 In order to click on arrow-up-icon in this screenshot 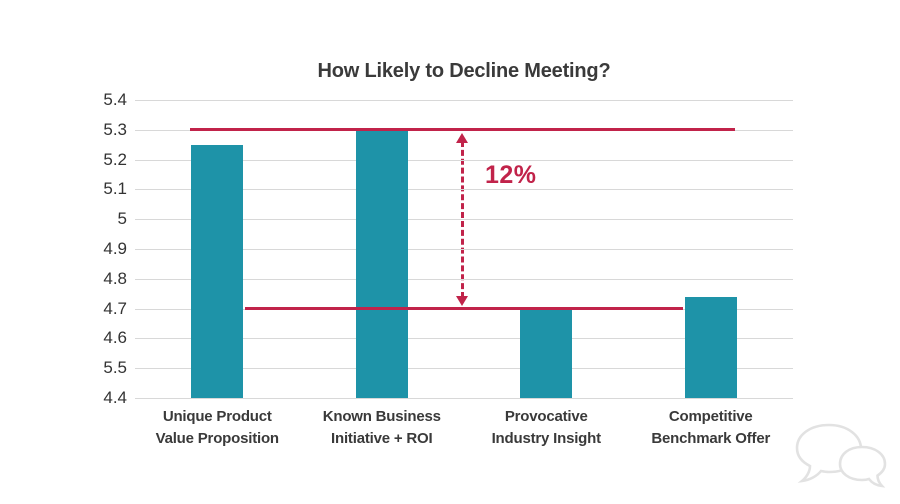, I will do `click(462, 137)`.